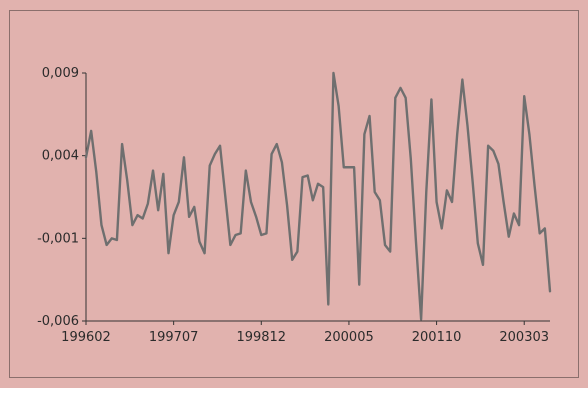 This screenshot has height=393, width=588. I want to click on y-tick-label: 0,009, so click(60, 73).